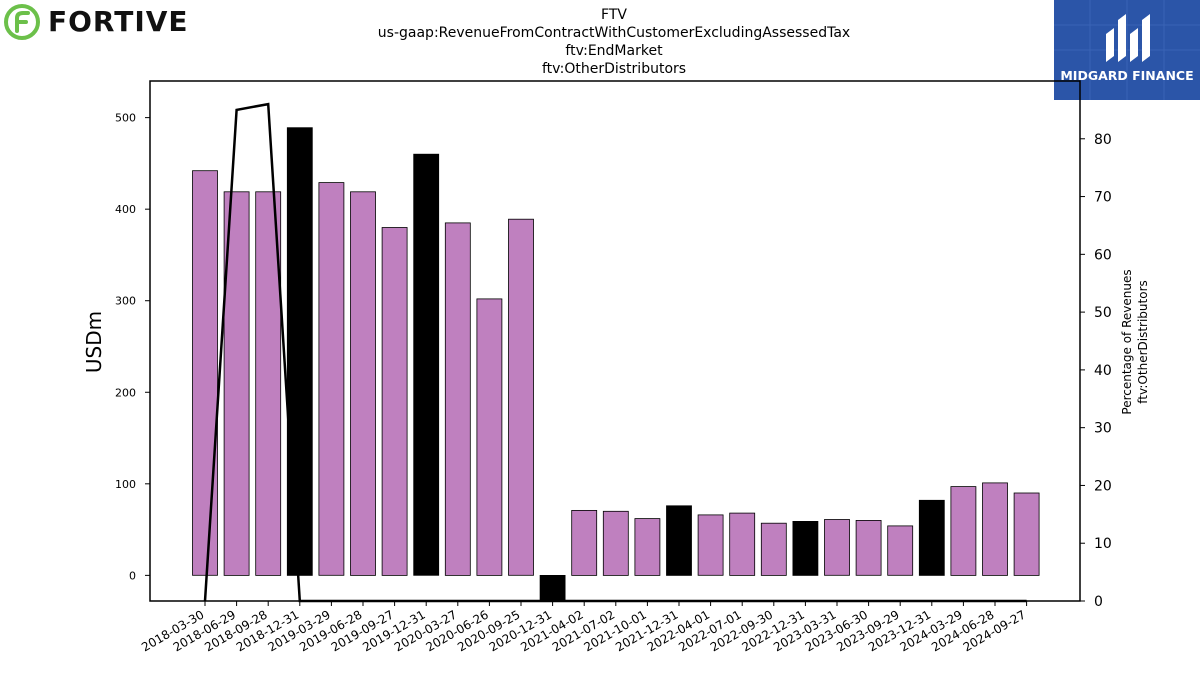 This screenshot has height=675, width=1200. Describe the element at coordinates (614, 15) in the screenshot. I see `title-line-ticker: FTV` at that location.